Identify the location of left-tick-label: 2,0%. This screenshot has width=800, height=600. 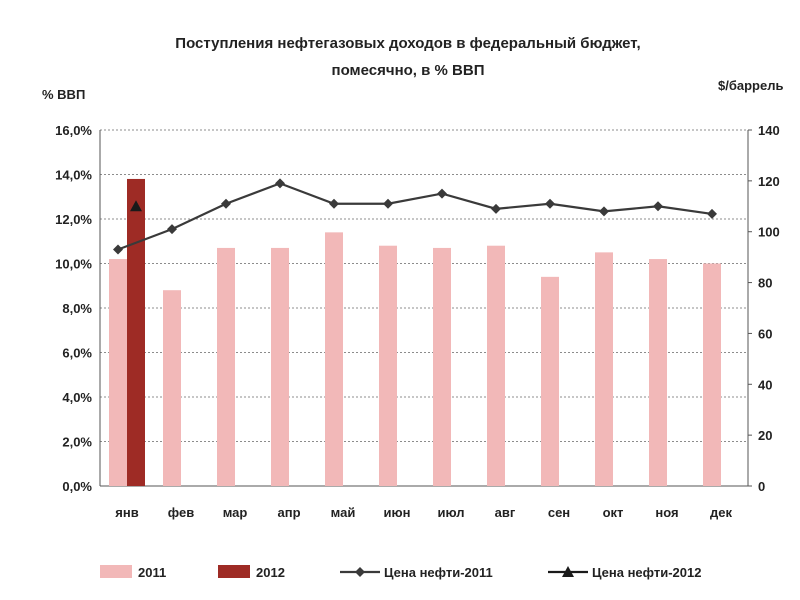
(77, 442).